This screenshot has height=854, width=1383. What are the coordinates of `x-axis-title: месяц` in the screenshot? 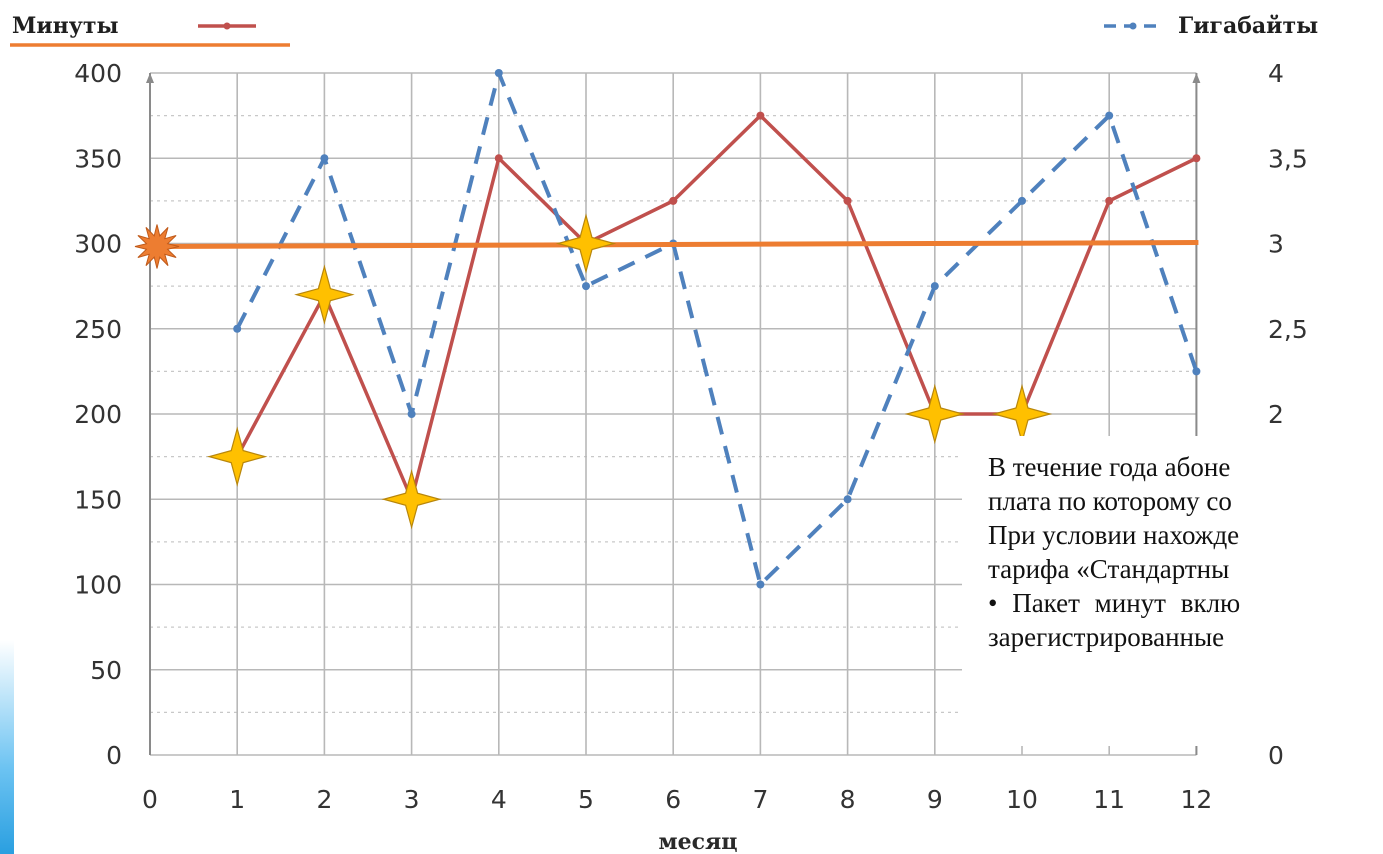 It's located at (697, 841).